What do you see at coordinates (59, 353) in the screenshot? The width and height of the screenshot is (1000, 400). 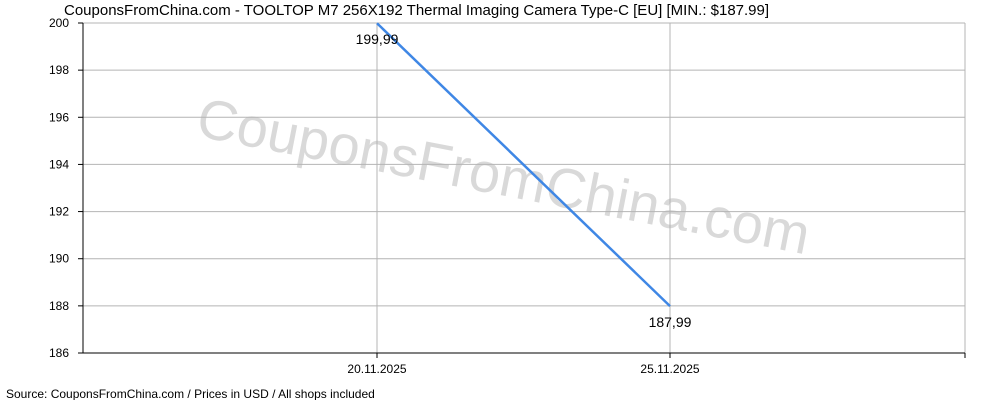 I see `y-tick-label: 186` at bounding box center [59, 353].